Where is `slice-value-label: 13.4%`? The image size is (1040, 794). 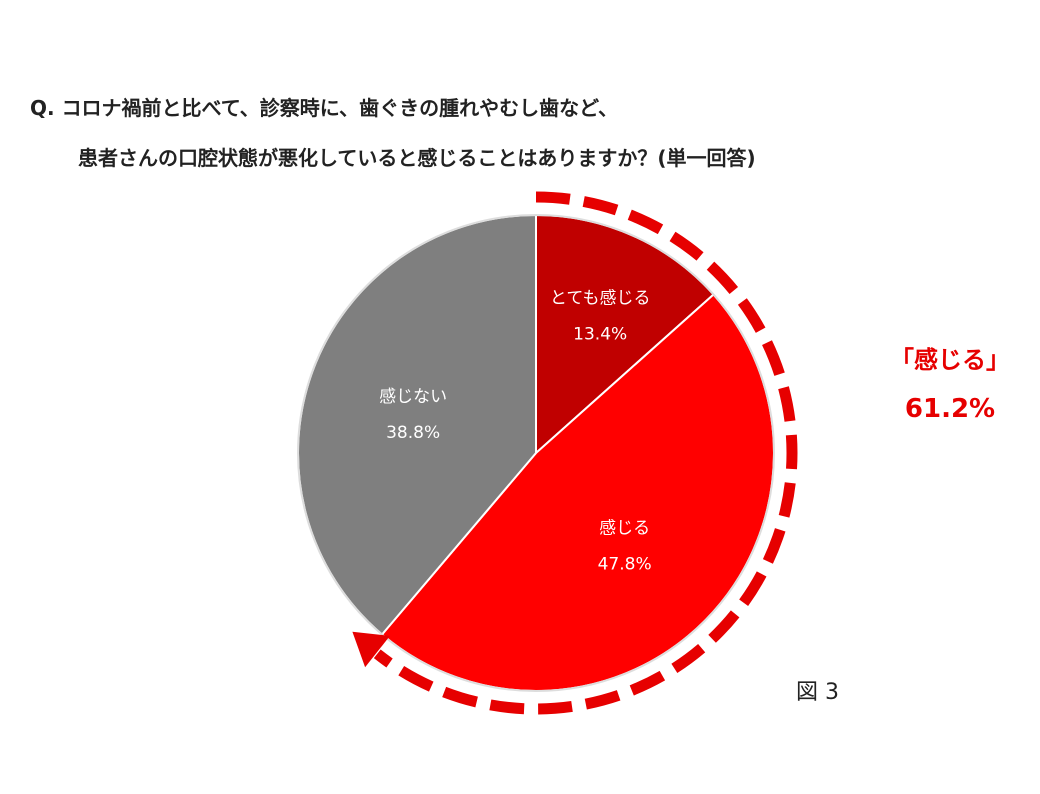
slice-value-label: 13.4% is located at coordinates (600, 335).